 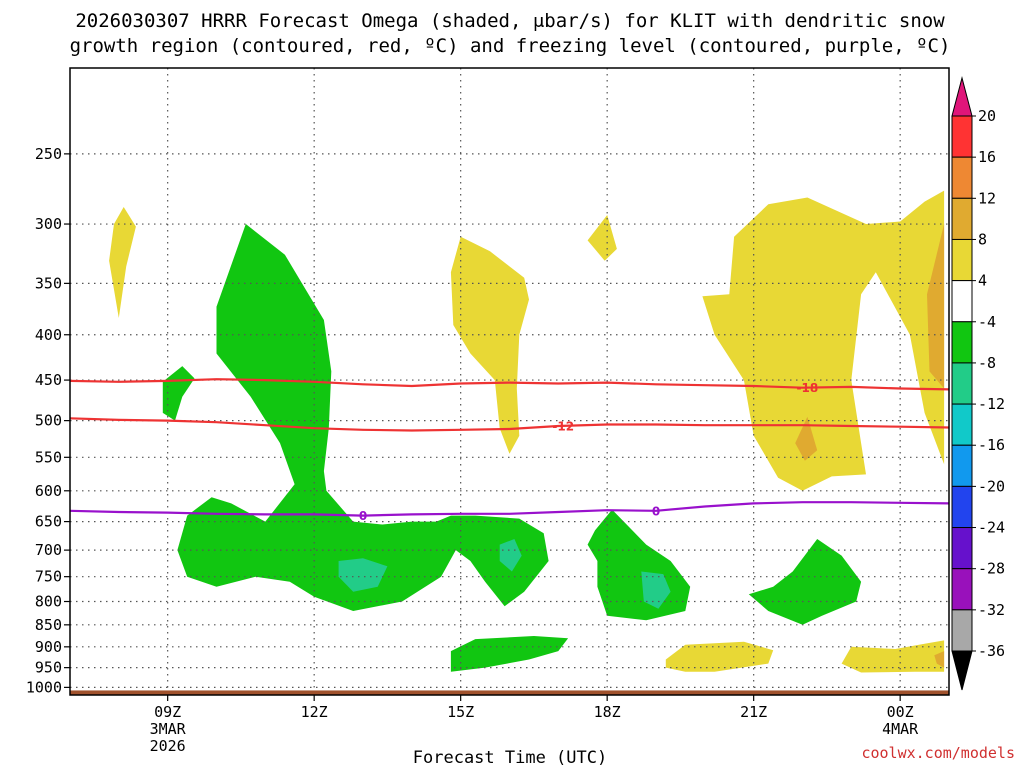 I want to click on y-tick-label-500: 500, so click(x=48, y=421).